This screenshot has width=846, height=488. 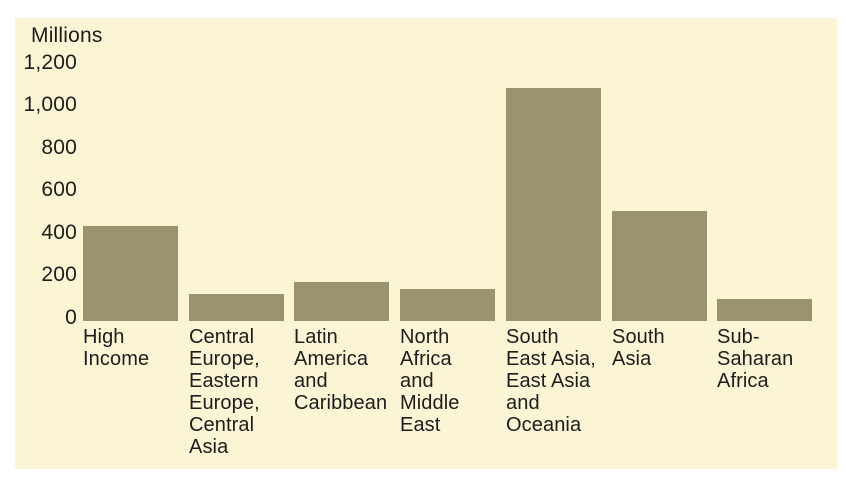 What do you see at coordinates (67, 35) in the screenshot?
I see `y-axis-unit-label: Millions` at bounding box center [67, 35].